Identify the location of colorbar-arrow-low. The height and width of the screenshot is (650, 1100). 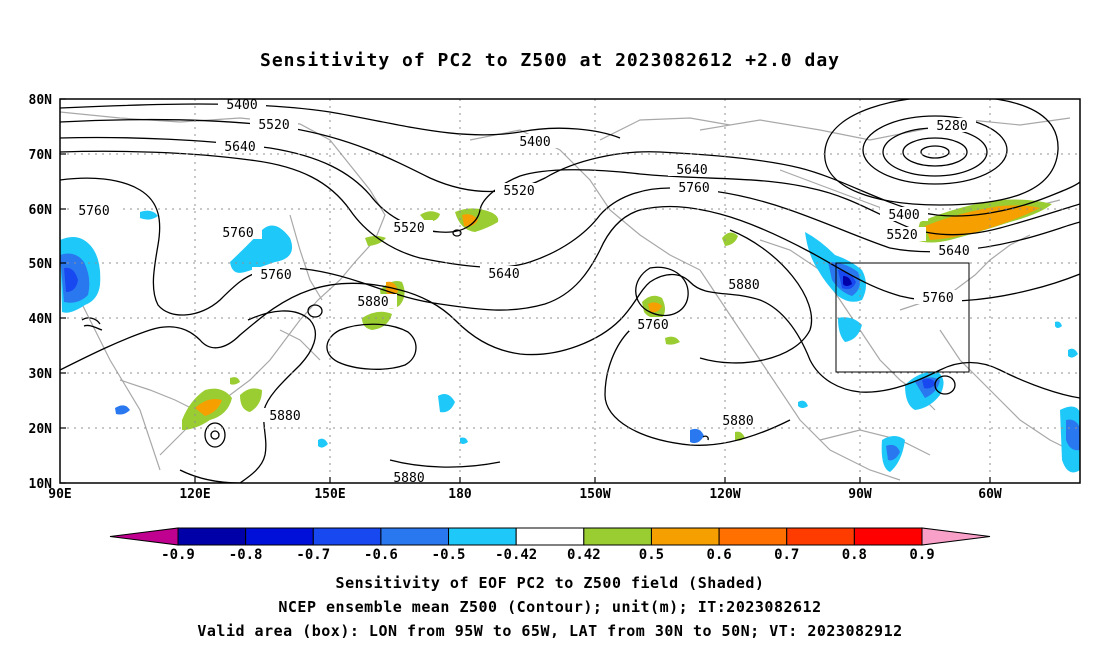
(144, 536).